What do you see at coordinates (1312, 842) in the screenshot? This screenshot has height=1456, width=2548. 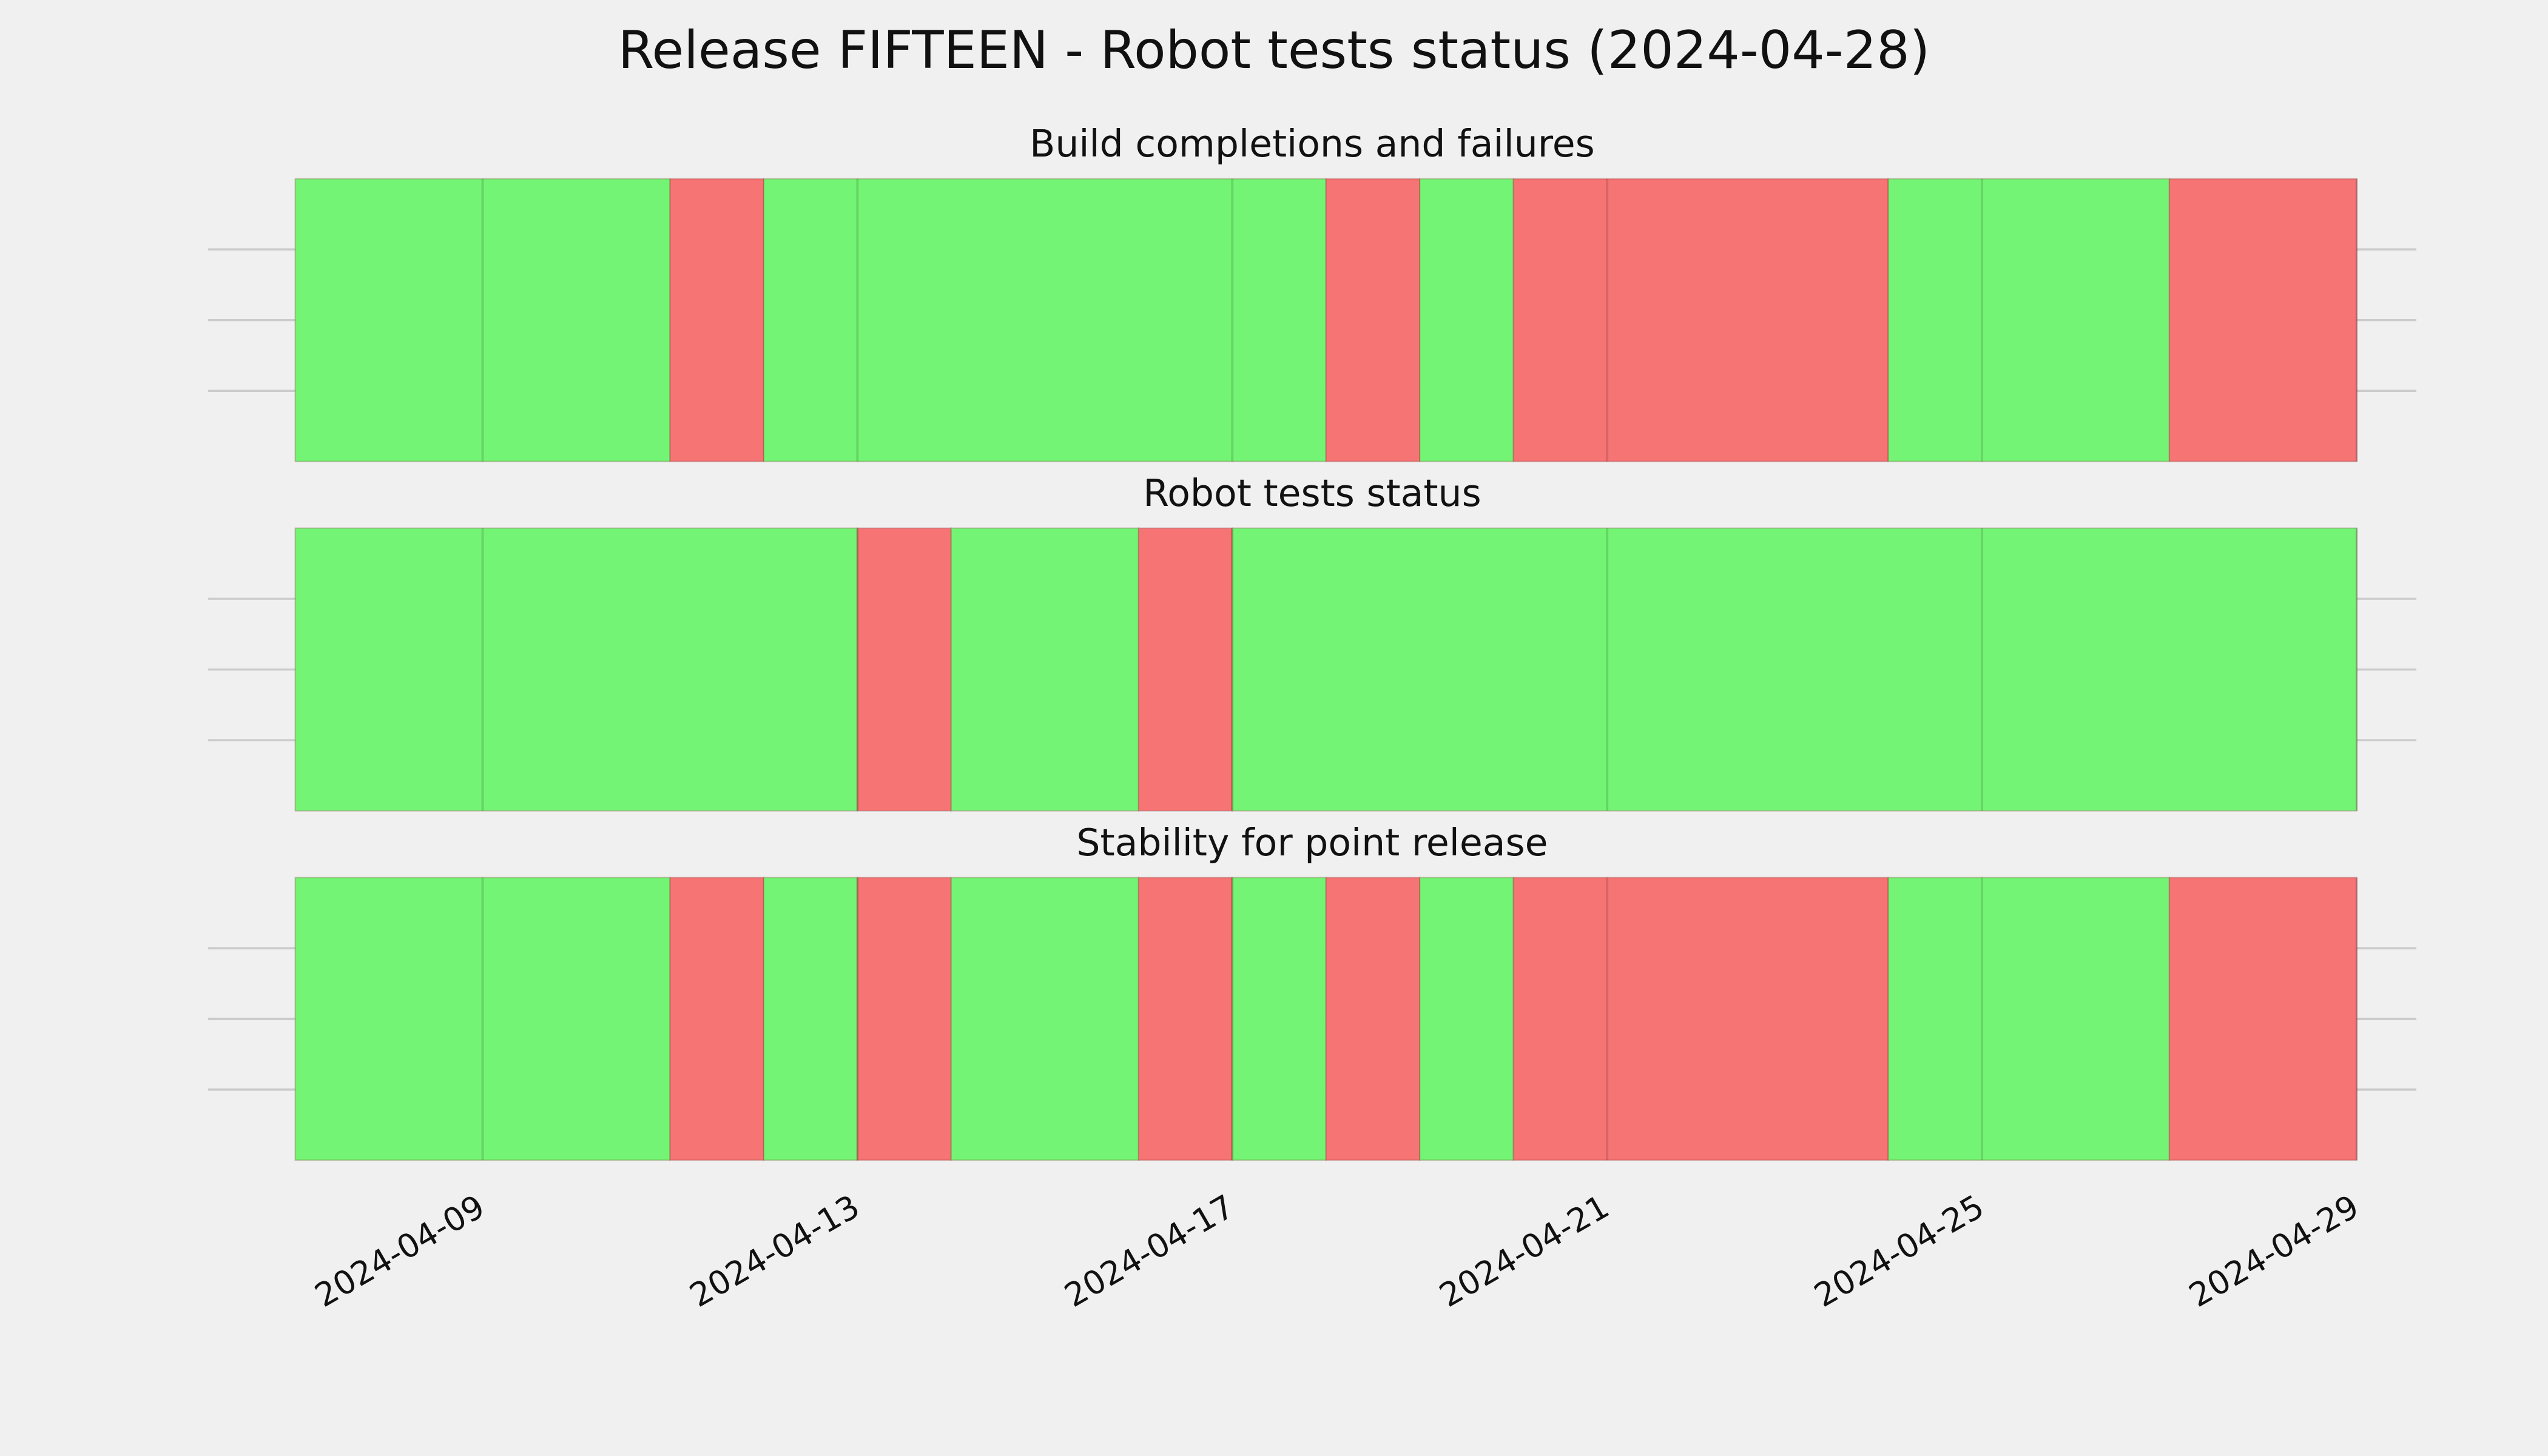 I see `subplot-title: Stability for point release` at bounding box center [1312, 842].